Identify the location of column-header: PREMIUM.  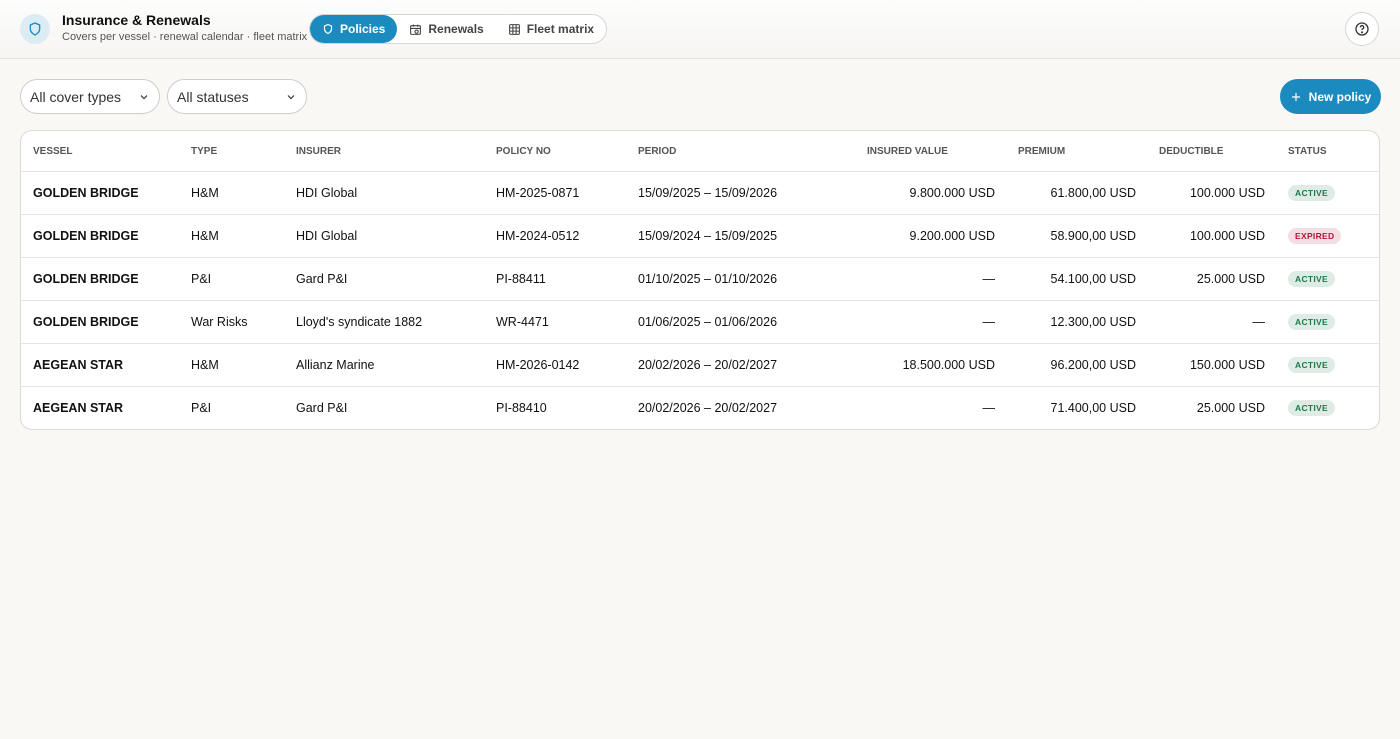
(1042, 151).